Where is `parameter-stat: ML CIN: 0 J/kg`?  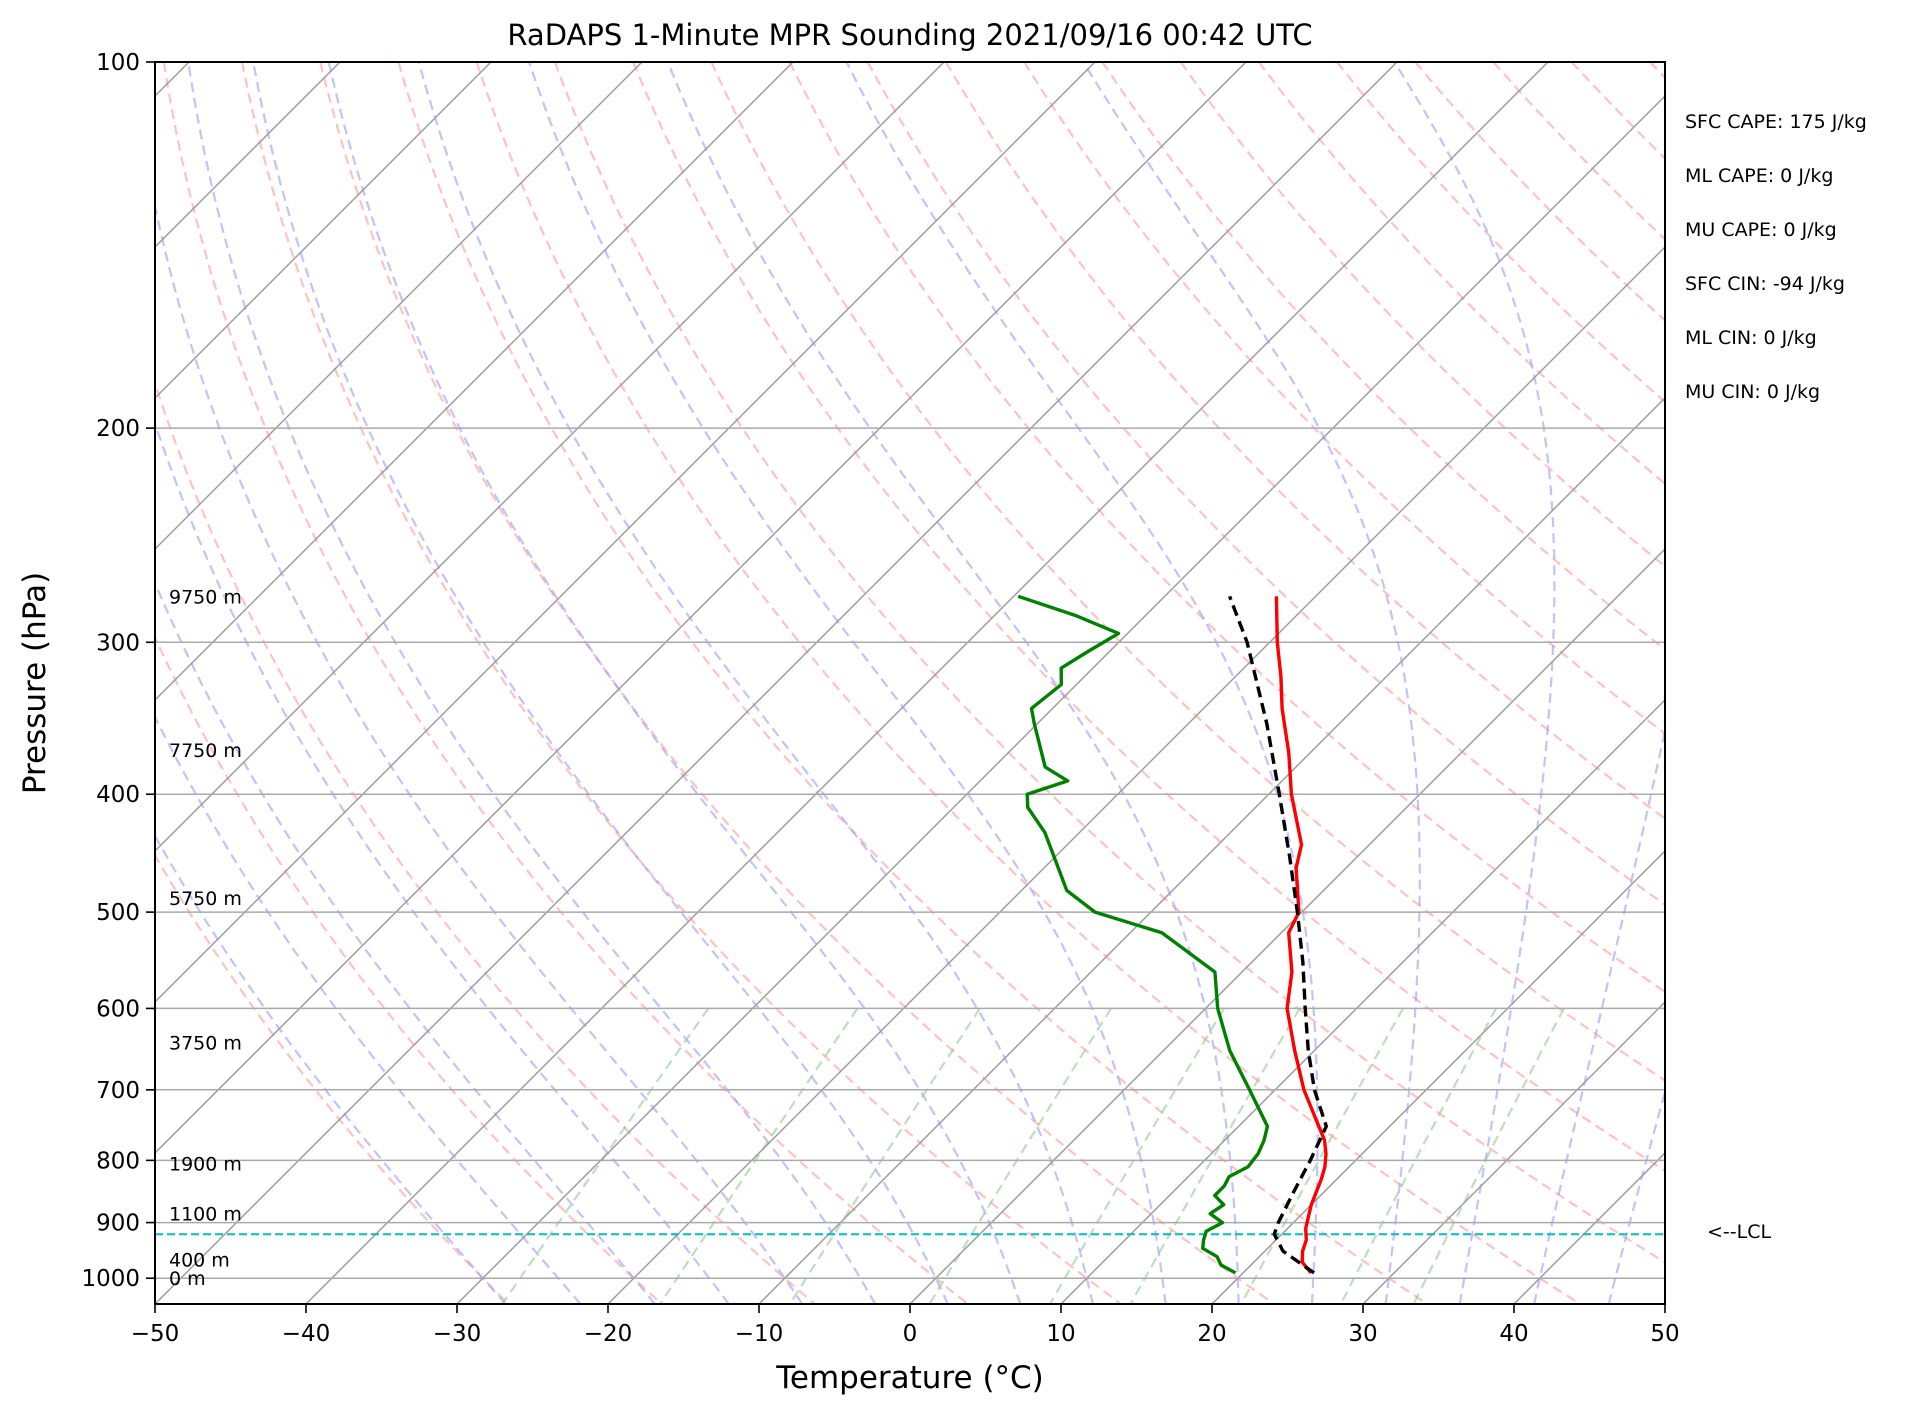 parameter-stat: ML CIN: 0 J/kg is located at coordinates (1751, 338).